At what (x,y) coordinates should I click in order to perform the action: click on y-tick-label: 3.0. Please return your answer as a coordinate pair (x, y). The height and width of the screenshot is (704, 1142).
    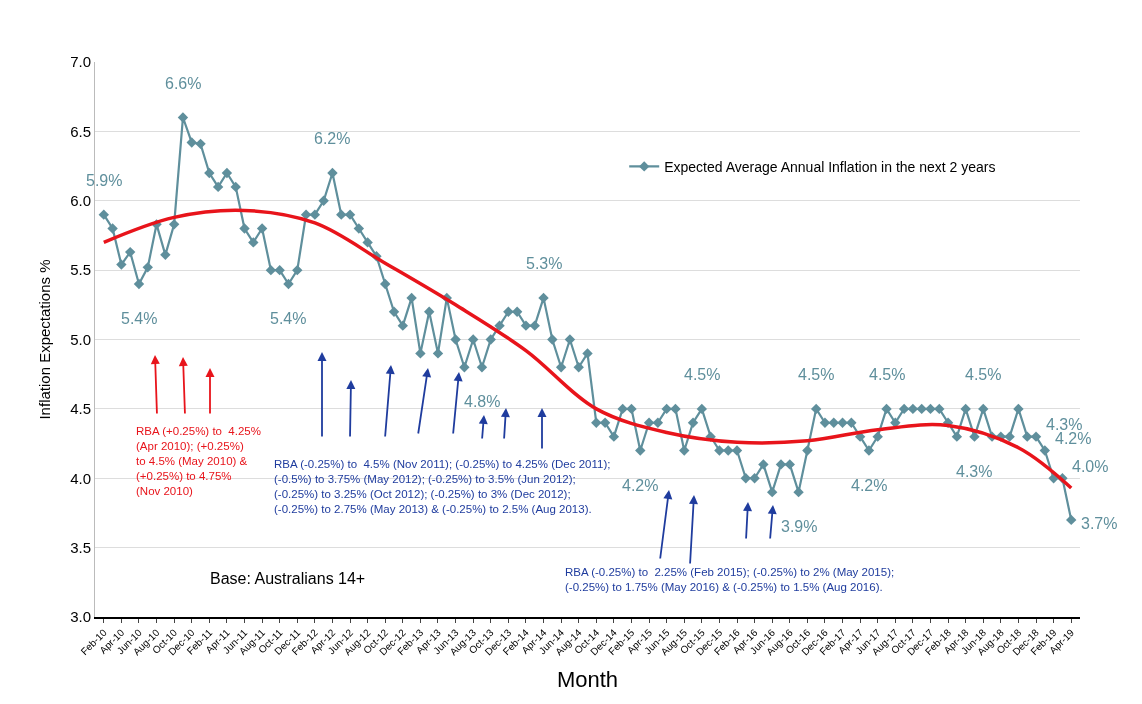
    Looking at the image, I should click on (80, 617).